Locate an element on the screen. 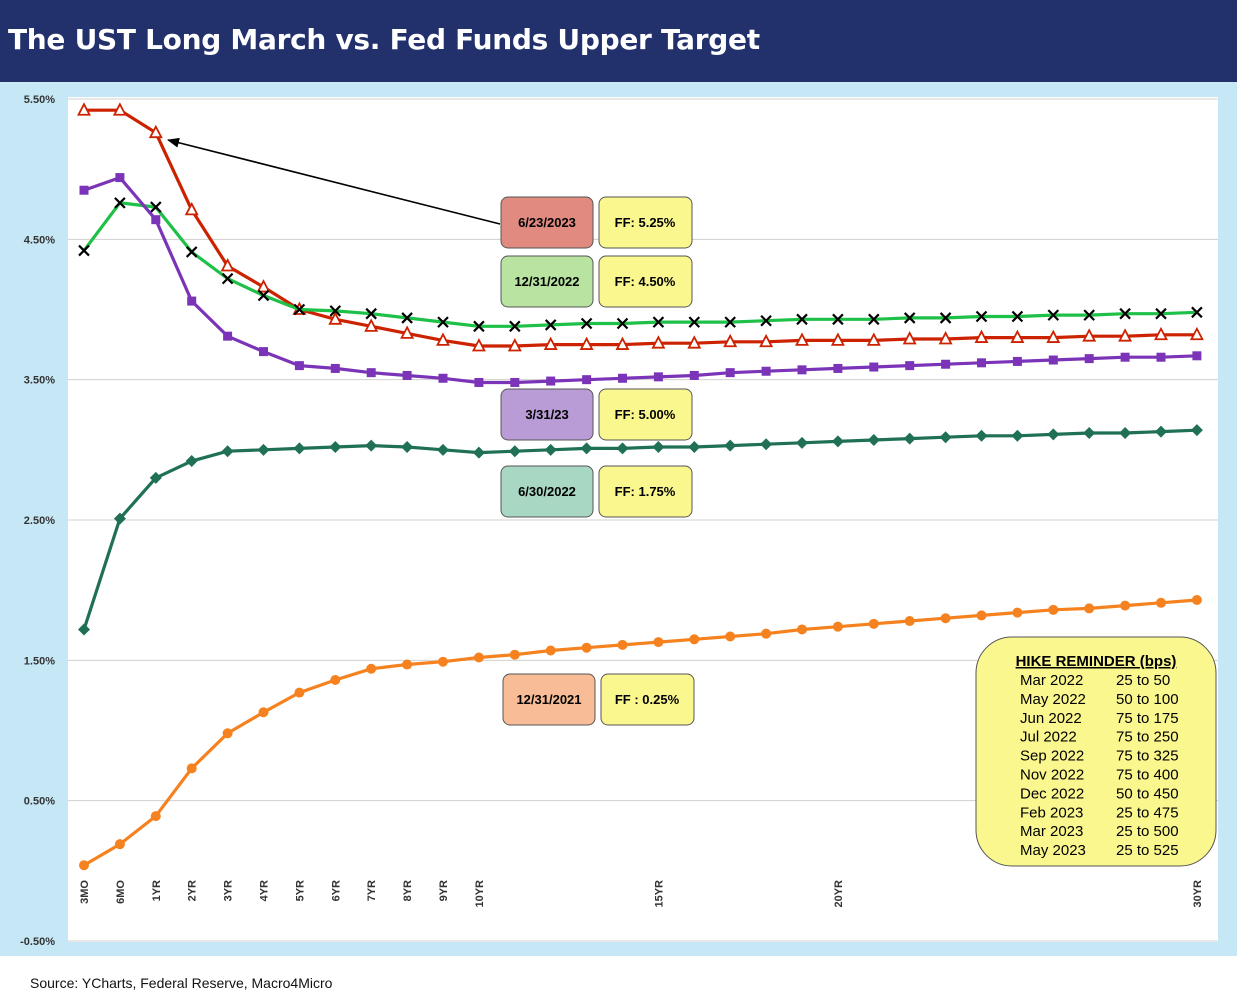  hike-date: Nov 2022 is located at coordinates (1052, 775).